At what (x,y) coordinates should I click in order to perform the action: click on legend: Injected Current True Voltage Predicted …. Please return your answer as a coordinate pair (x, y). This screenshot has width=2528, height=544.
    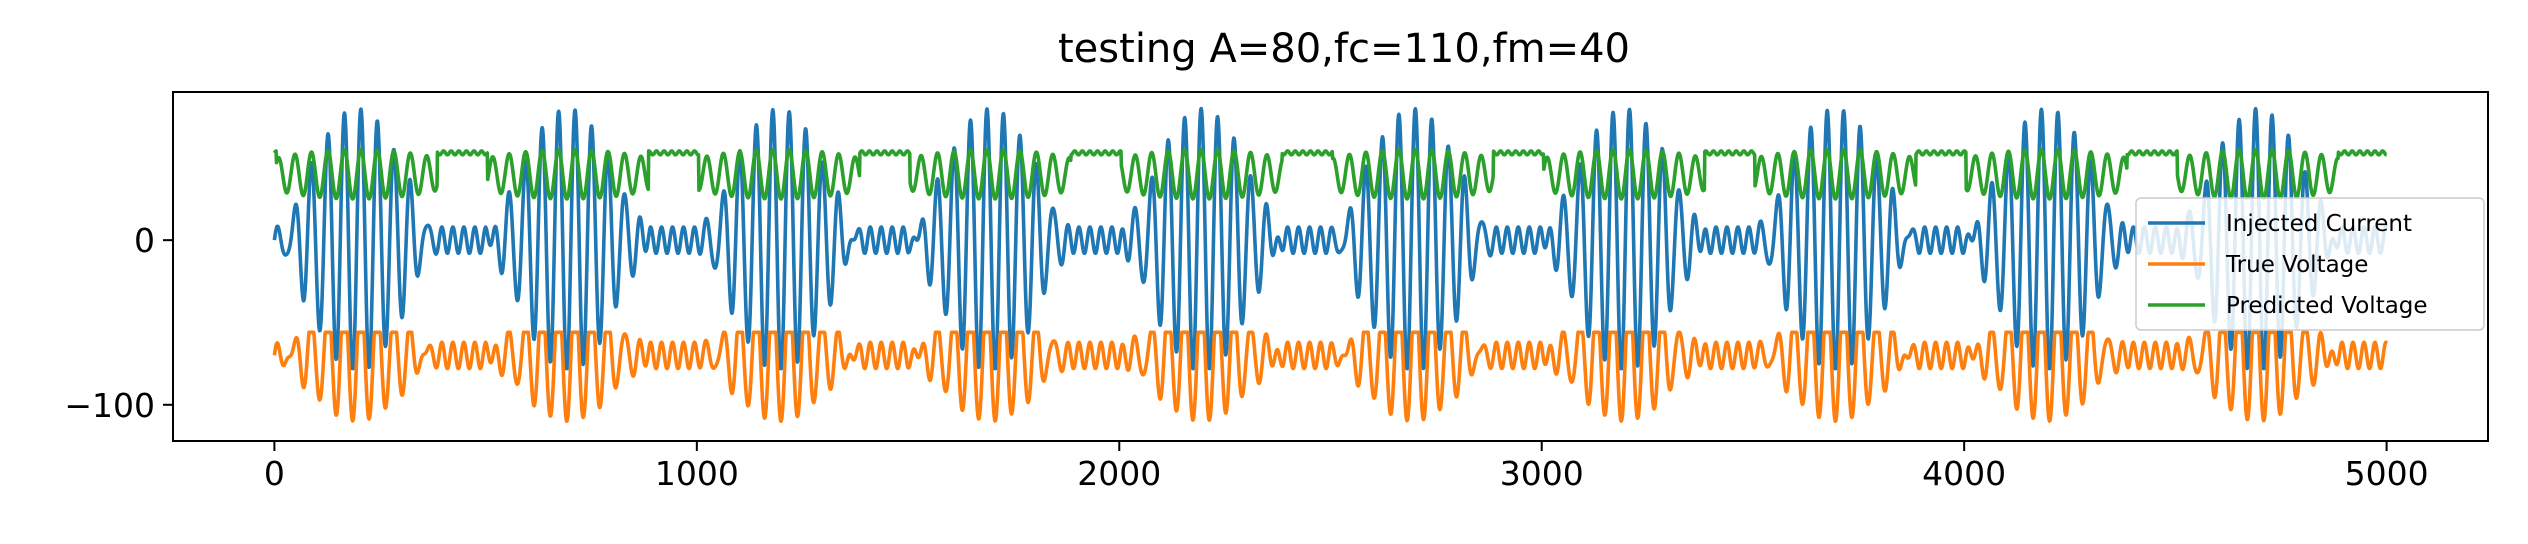
    Looking at the image, I should click on (2310, 264).